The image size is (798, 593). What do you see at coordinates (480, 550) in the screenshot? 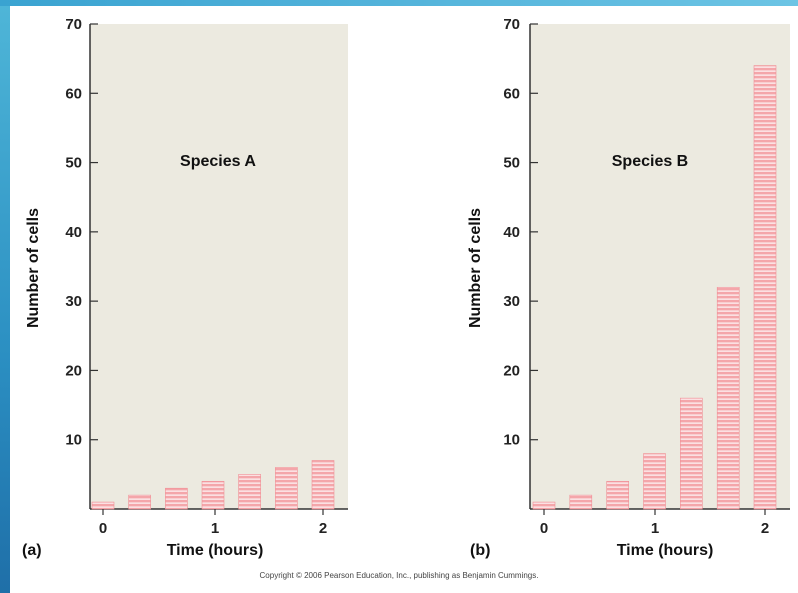
I see `panel-letter: (b)` at bounding box center [480, 550].